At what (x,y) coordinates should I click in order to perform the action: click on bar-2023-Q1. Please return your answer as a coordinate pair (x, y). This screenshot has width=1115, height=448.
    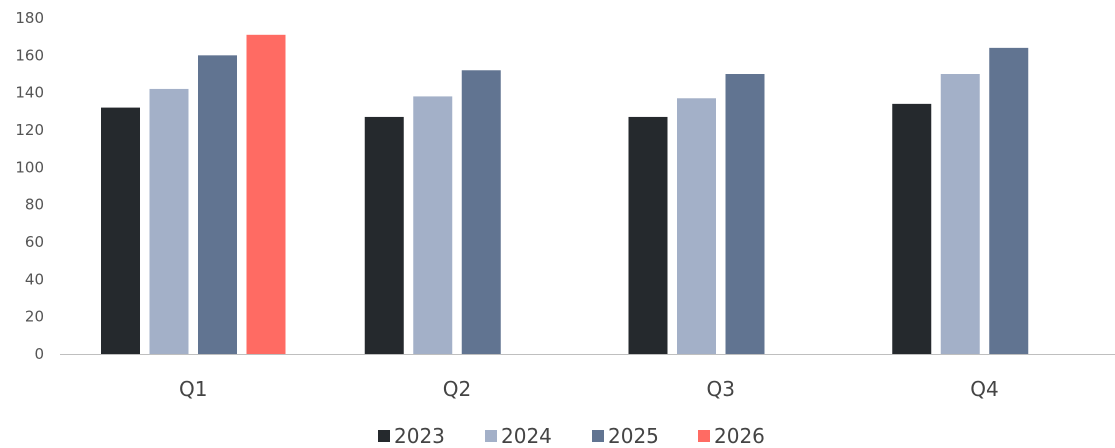
    Looking at the image, I should click on (120, 230).